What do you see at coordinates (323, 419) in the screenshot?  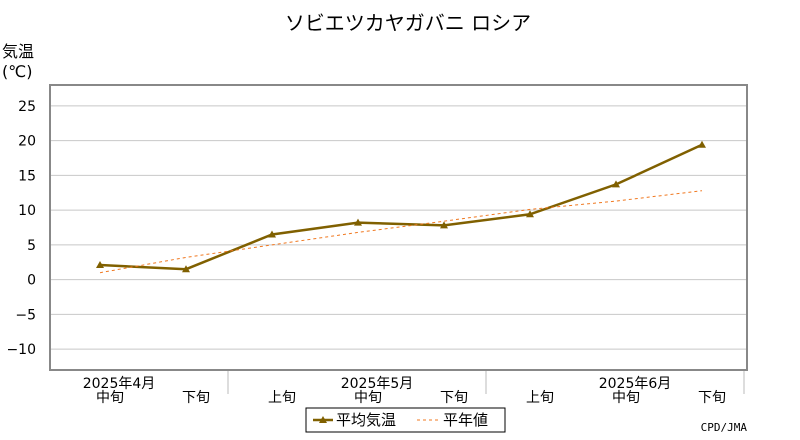 I see `legend-marker-average` at bounding box center [323, 419].